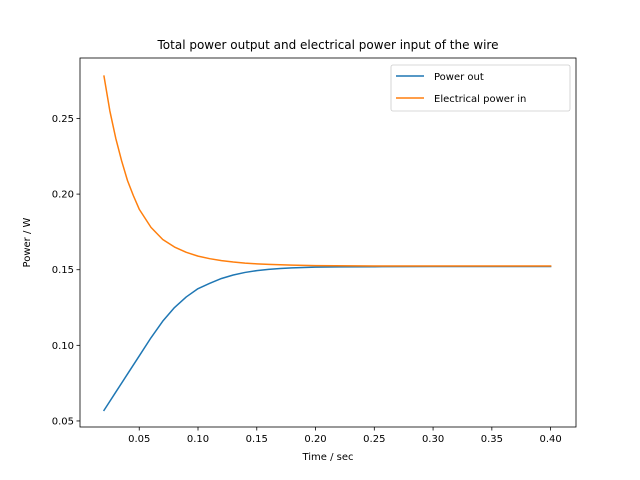  Describe the element at coordinates (257, 439) in the screenshot. I see `x-tick-label: 0.15` at that location.